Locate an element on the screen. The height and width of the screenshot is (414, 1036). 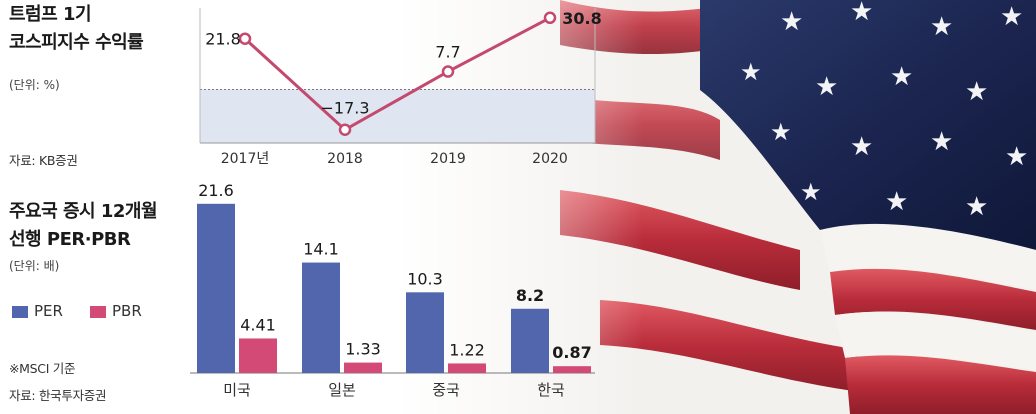
bar-label-per-1: 14.1 is located at coordinates (321, 249).